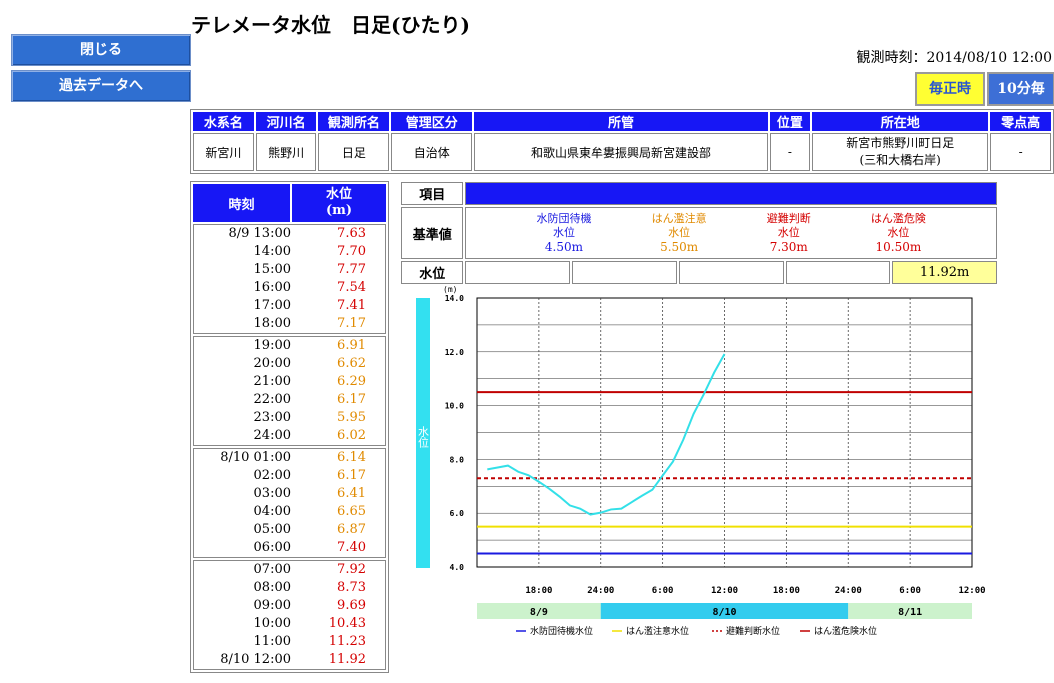  What do you see at coordinates (432, 152) in the screenshot?
I see `management-cell: 自治体` at bounding box center [432, 152].